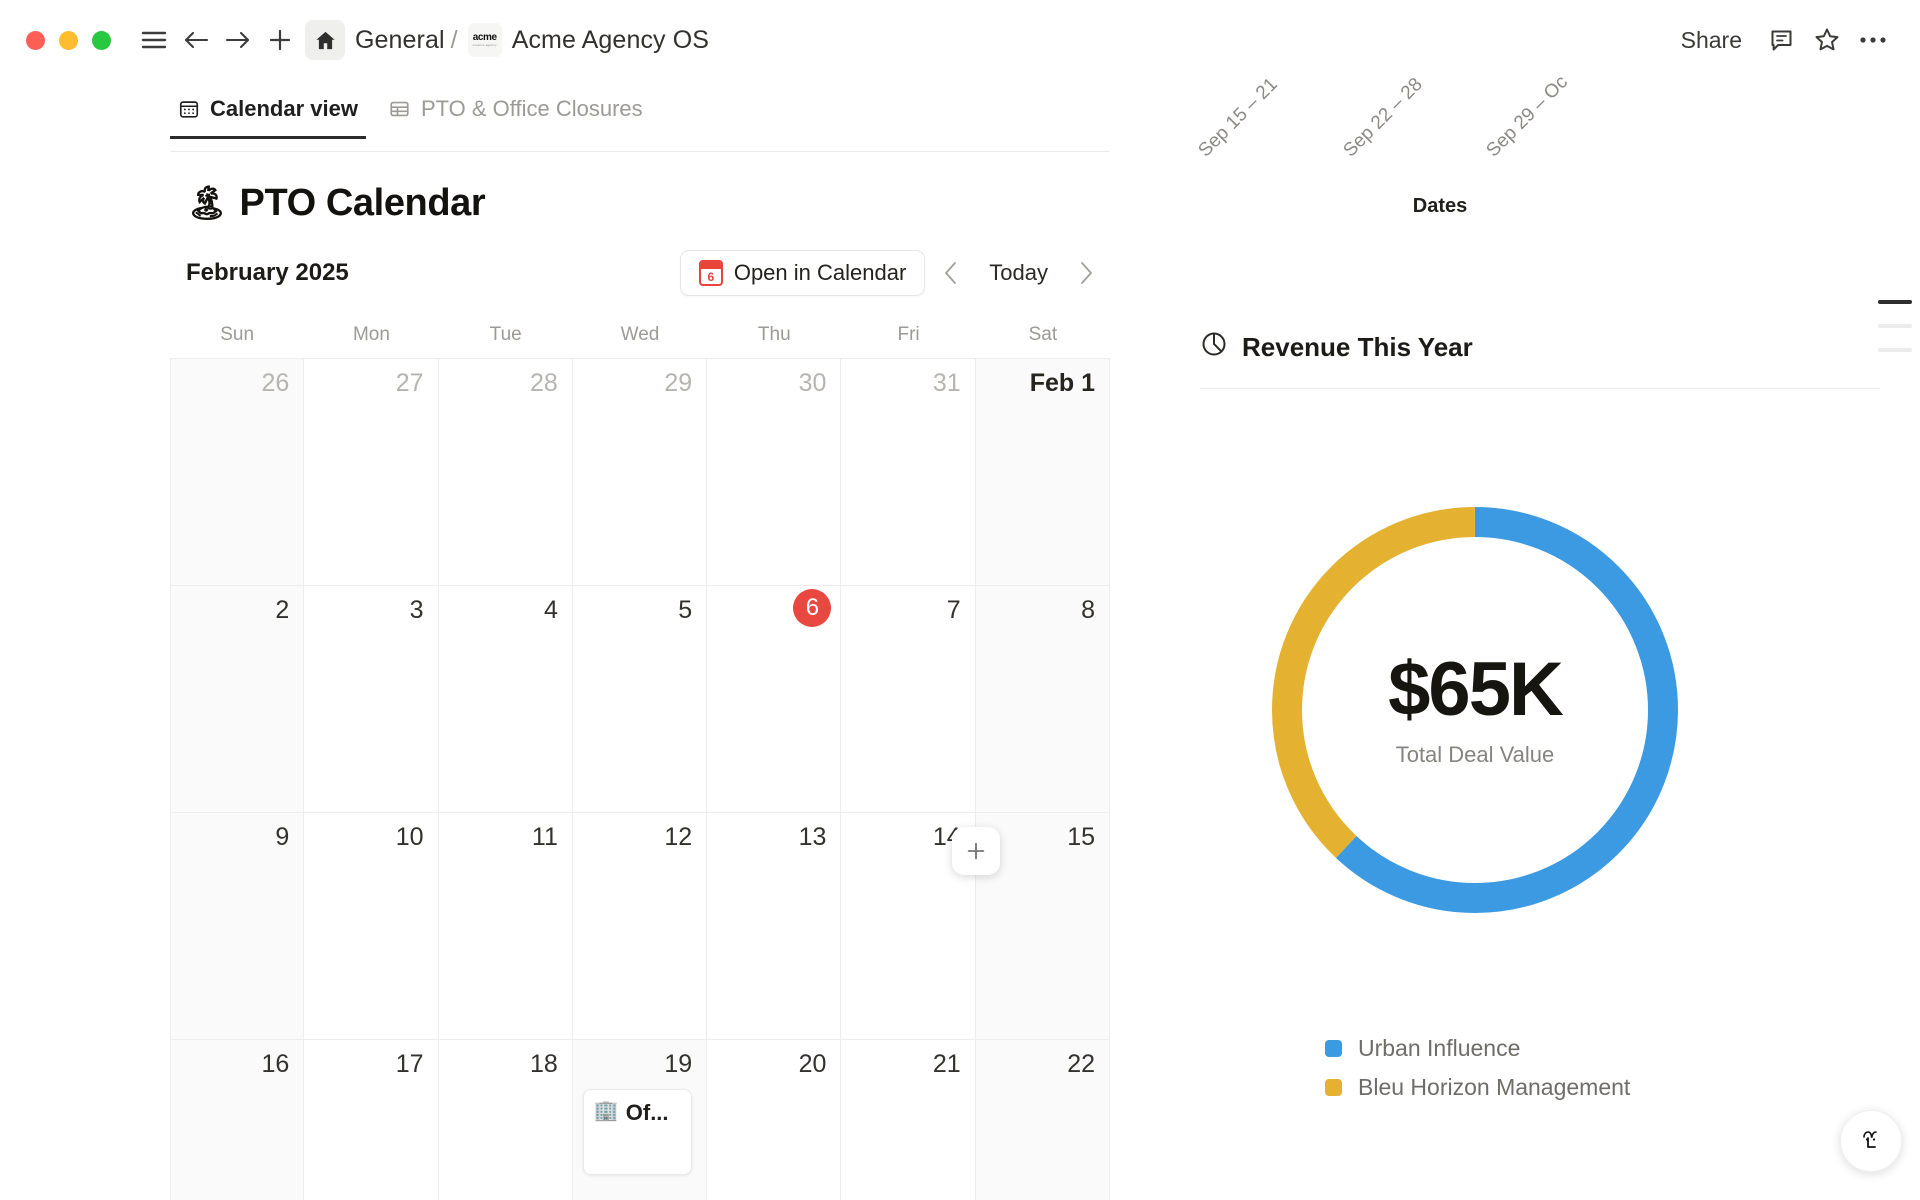 Image resolution: width=1920 pixels, height=1200 pixels. What do you see at coordinates (237, 699) in the screenshot?
I see `calendar-day-cell: 2` at bounding box center [237, 699].